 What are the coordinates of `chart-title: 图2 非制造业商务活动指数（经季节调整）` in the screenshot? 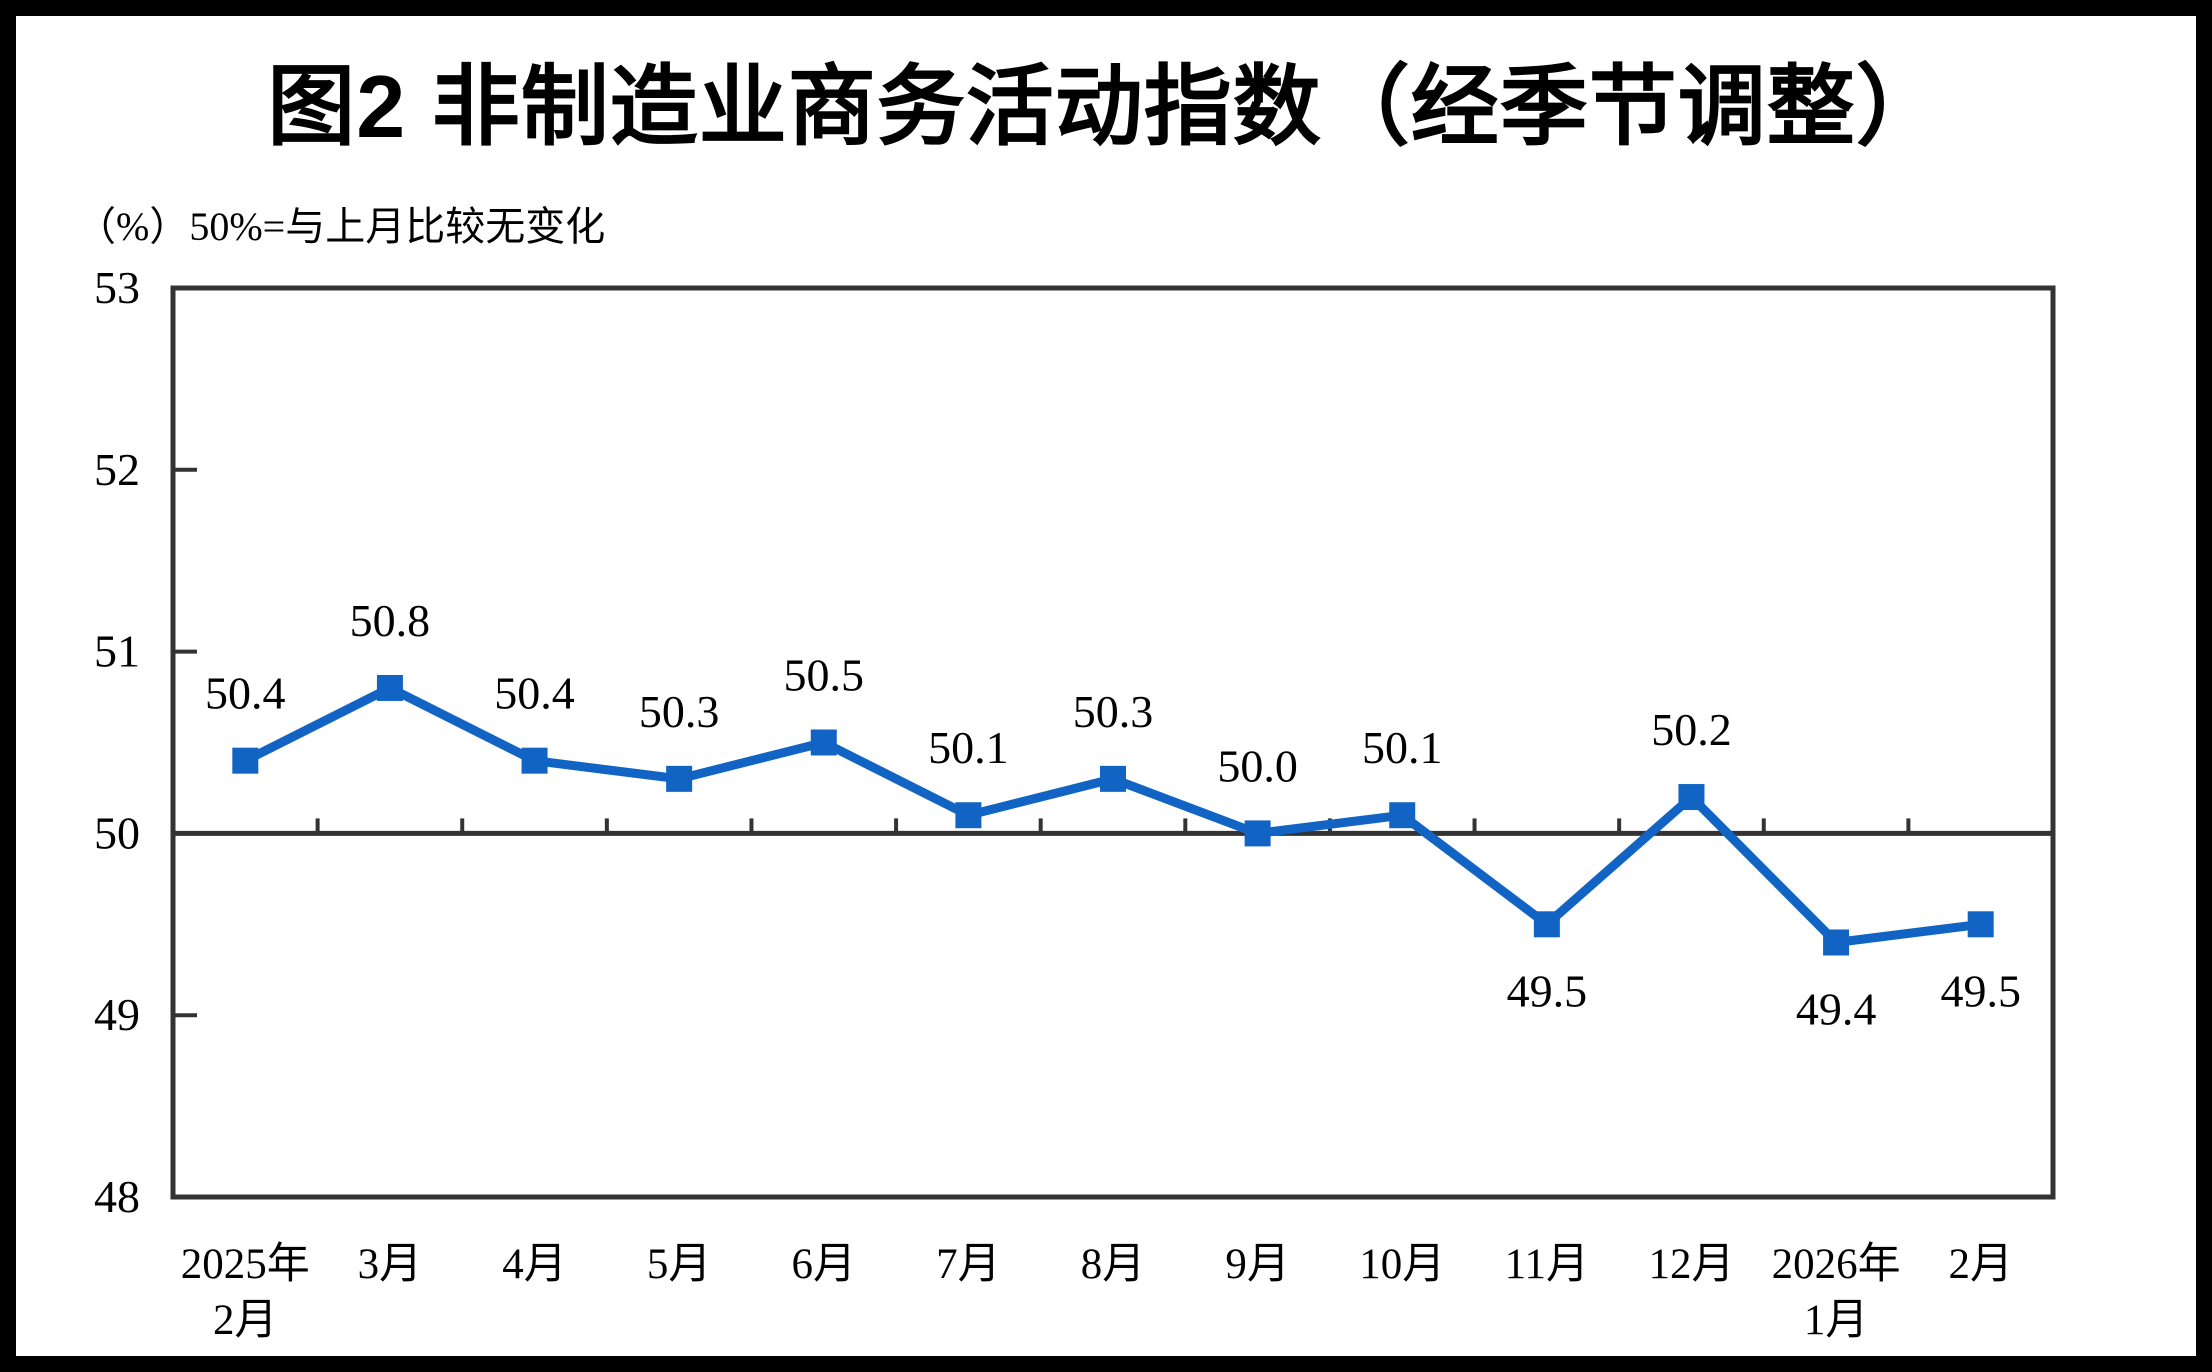 It's located at (1106, 106).